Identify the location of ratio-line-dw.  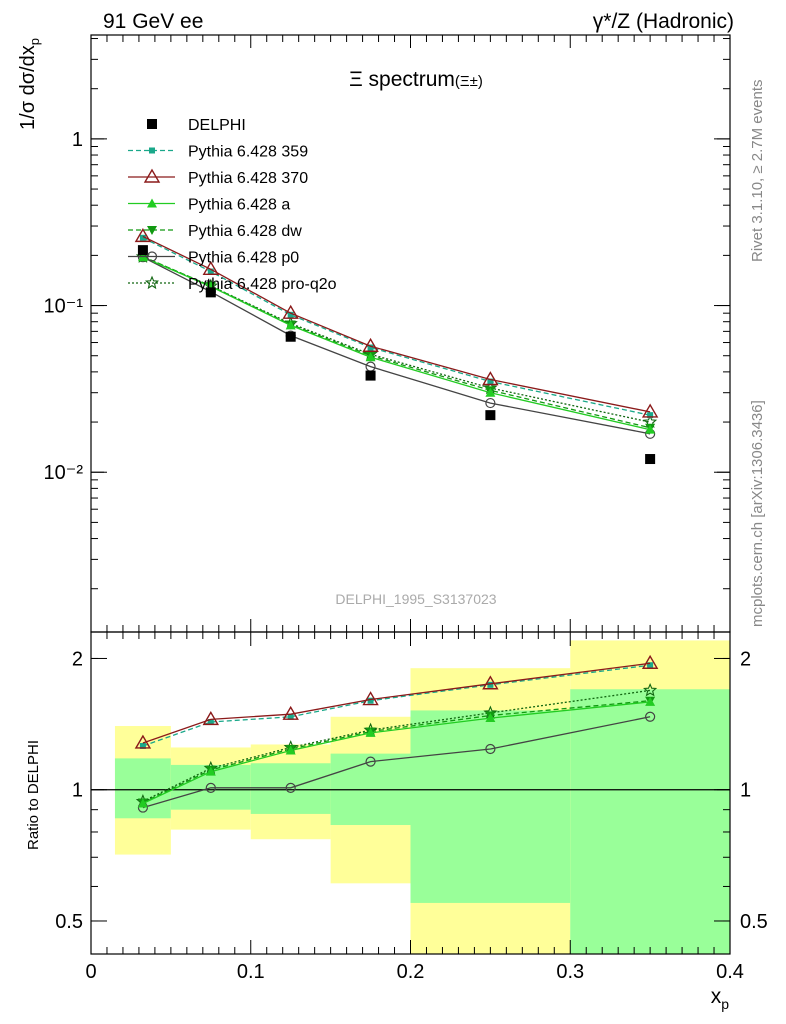
(396, 752).